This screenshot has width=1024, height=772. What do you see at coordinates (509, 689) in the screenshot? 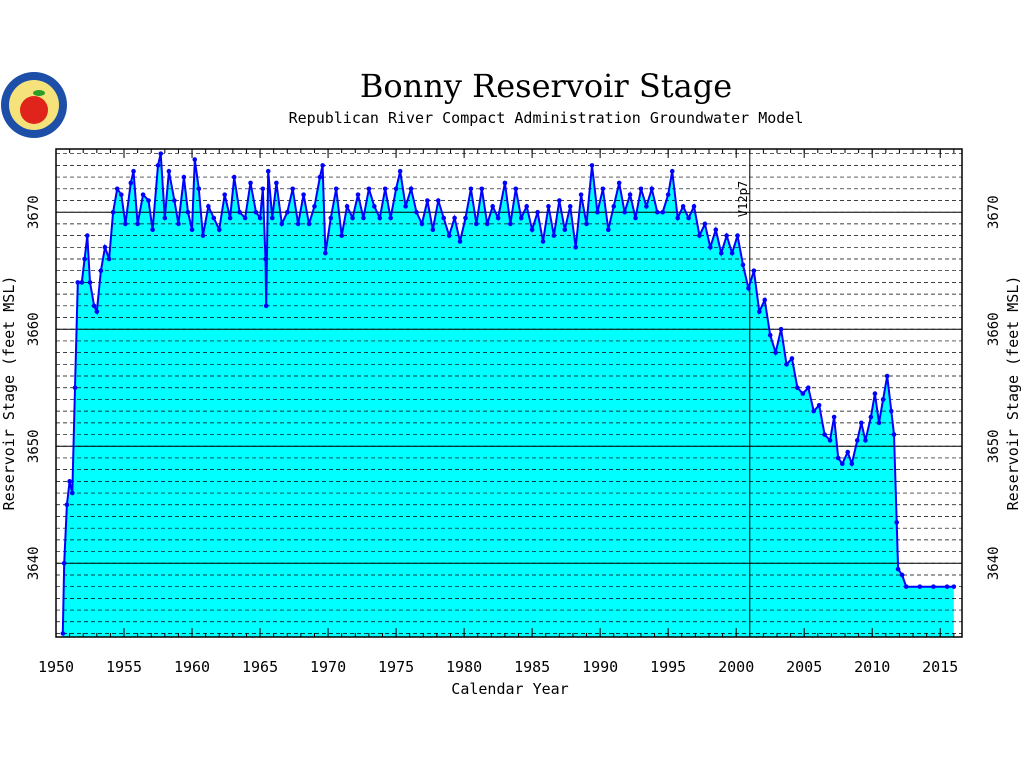
I see `x-axis-label: Calendar Year` at bounding box center [509, 689].